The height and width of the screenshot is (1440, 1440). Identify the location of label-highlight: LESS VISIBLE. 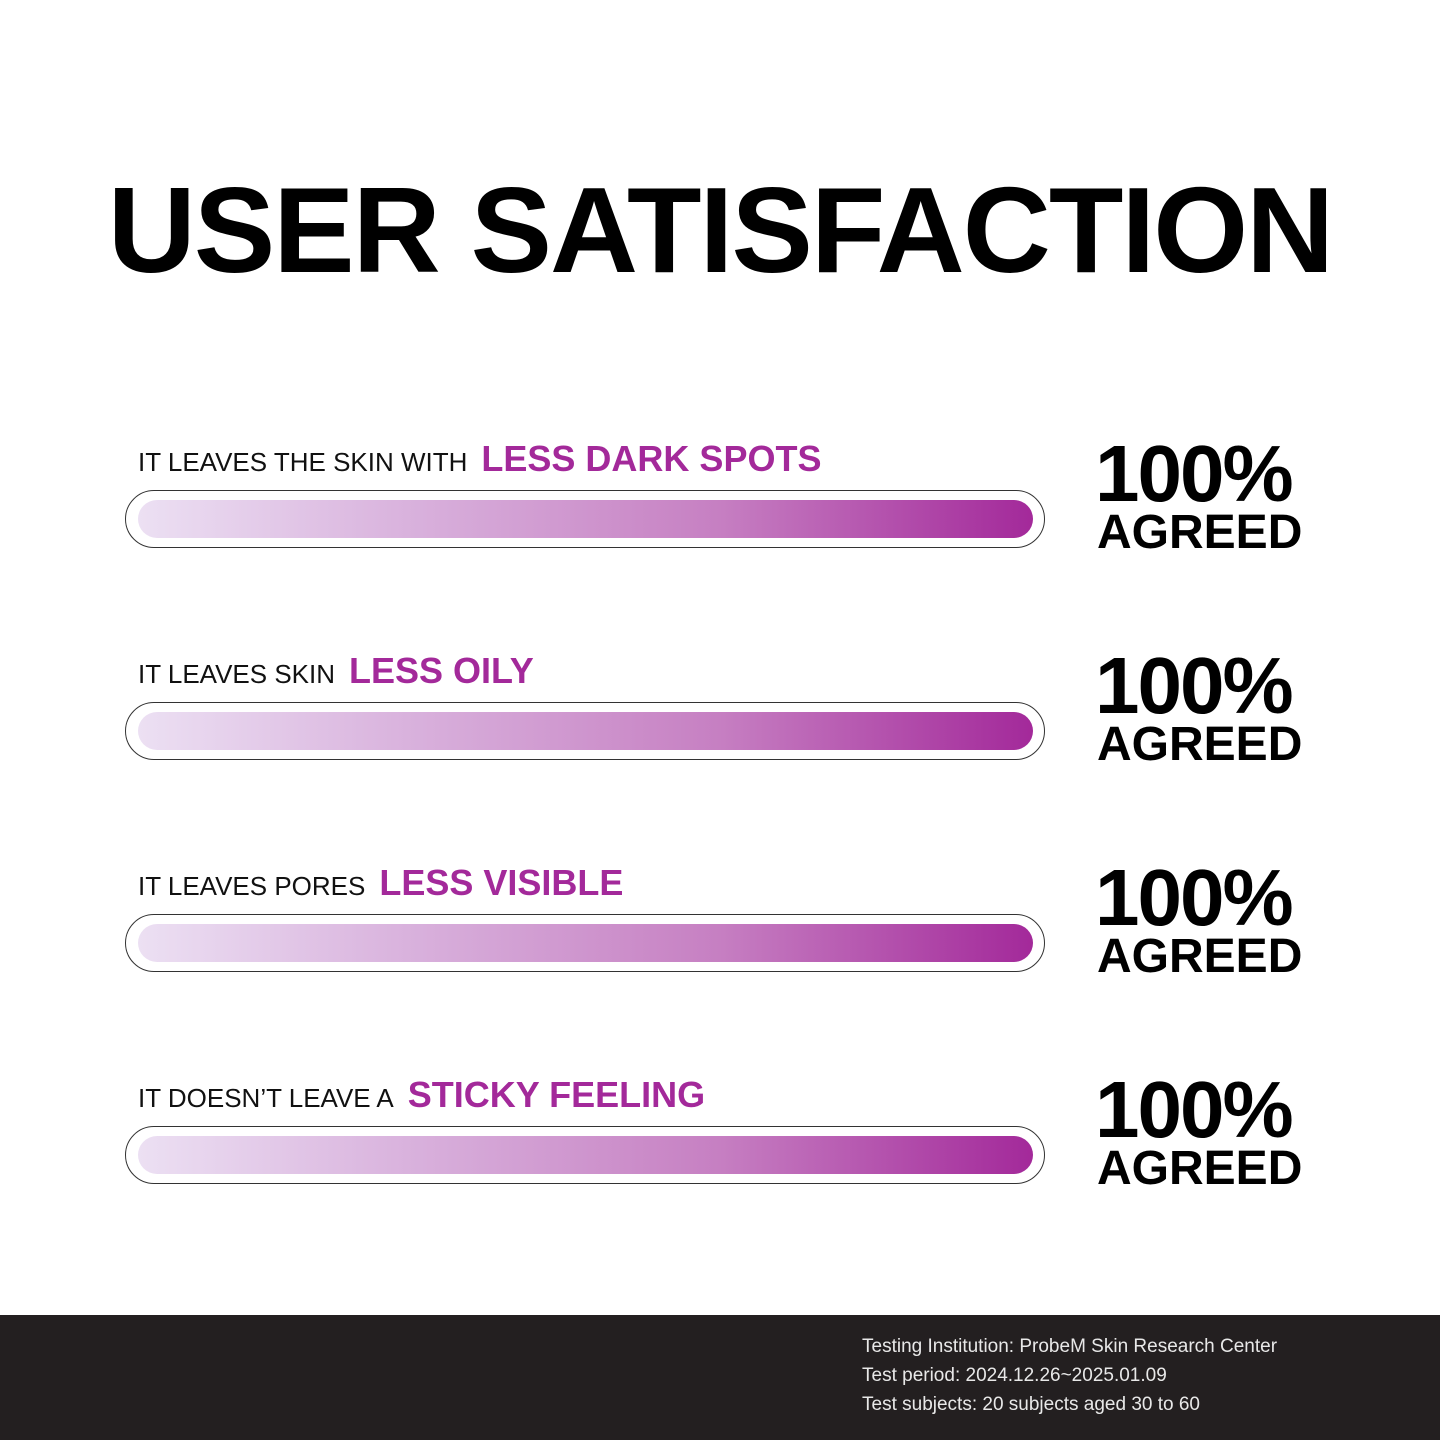
(501, 882).